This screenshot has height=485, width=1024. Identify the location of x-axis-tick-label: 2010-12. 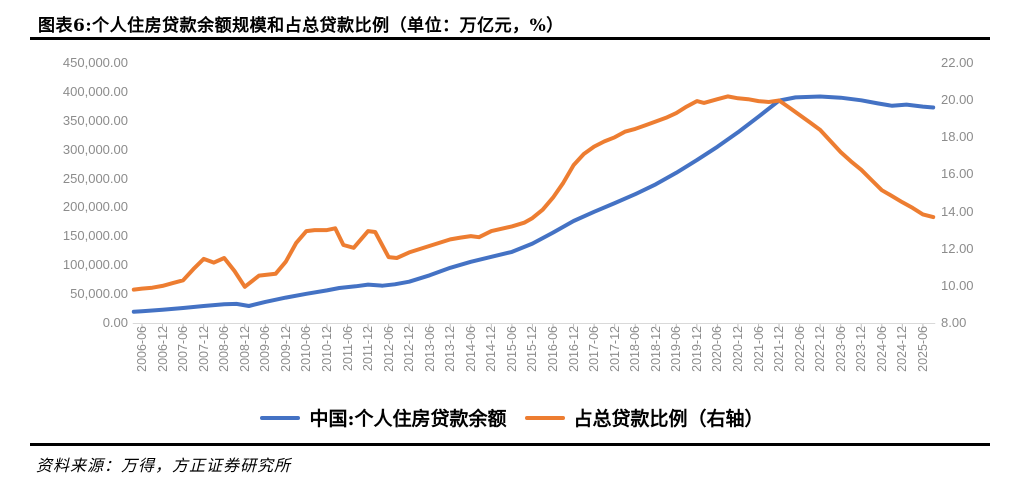
(326, 349).